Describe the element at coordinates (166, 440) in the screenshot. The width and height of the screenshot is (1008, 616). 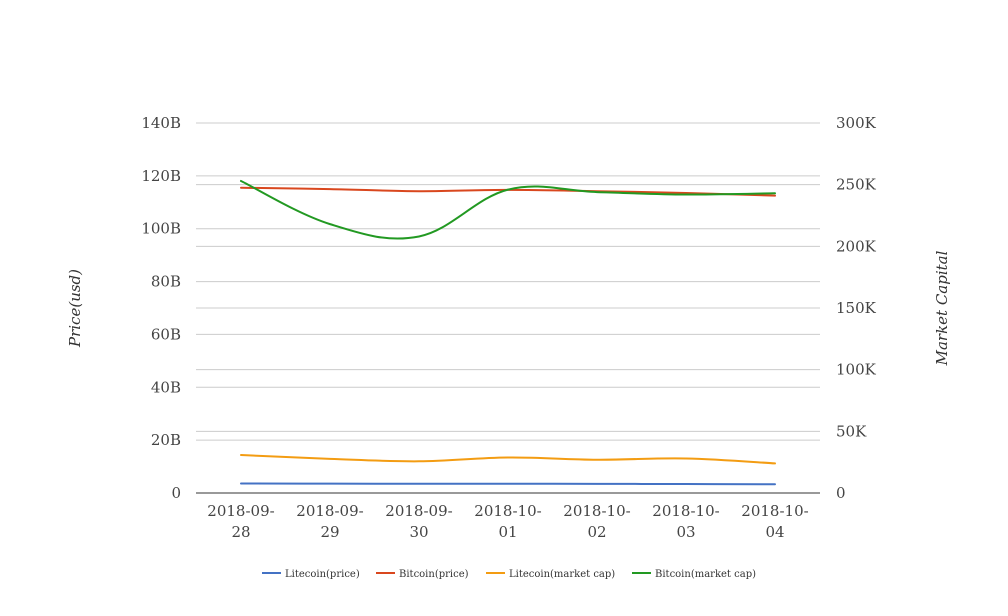
I see `left-tick-label: 20B` at that location.